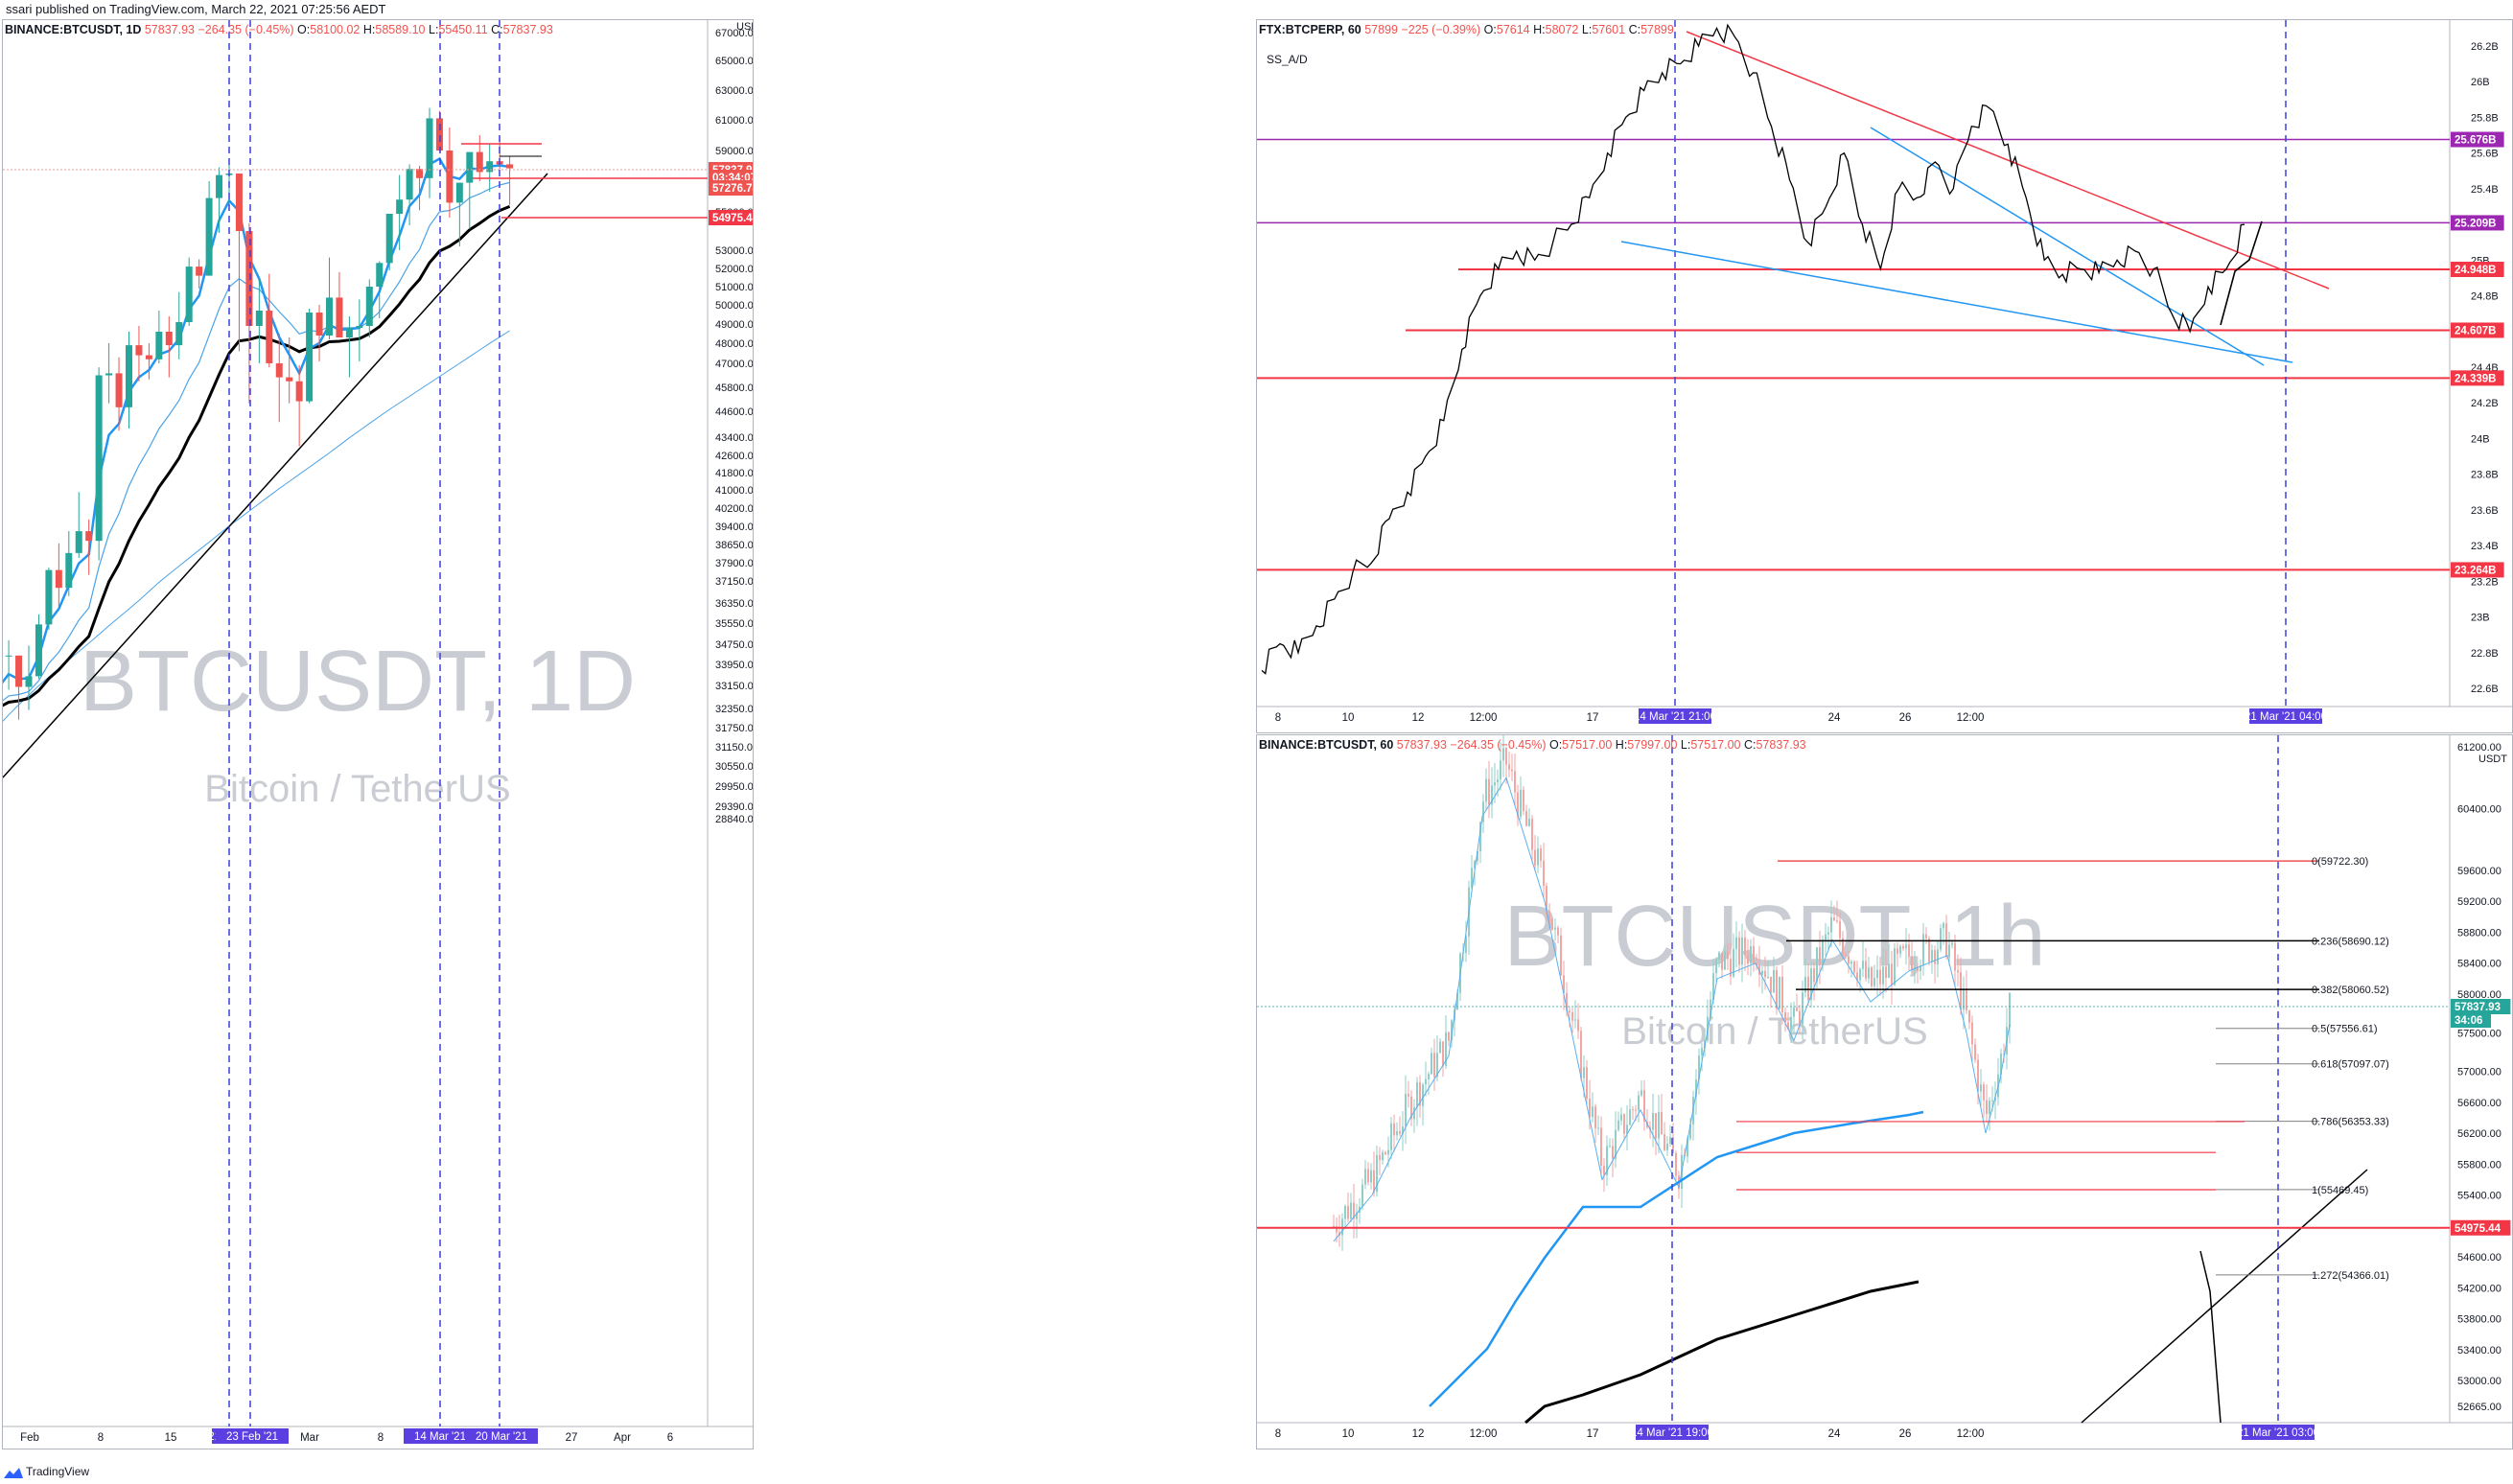  I want to click on y-tick-label: 24.8B, so click(2485, 297).